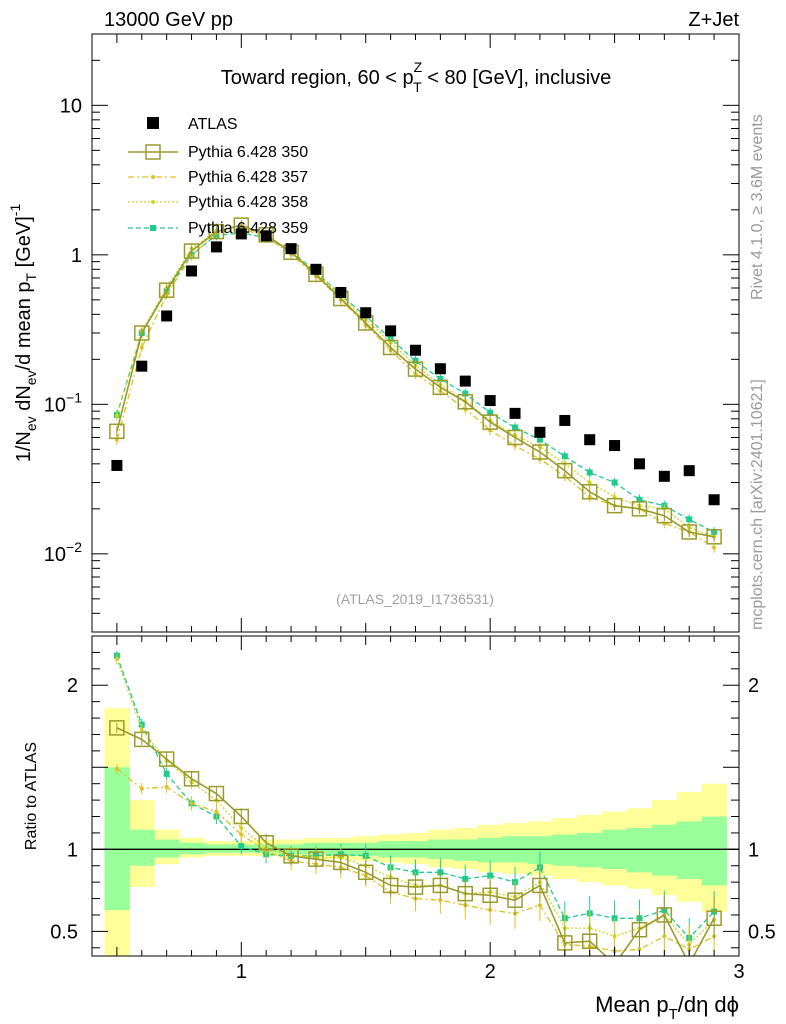 Image resolution: width=786 pixels, height=1024 pixels. Describe the element at coordinates (415, 599) in the screenshot. I see `analysis-watermark: (ATLAS_2019_I1736531)` at that location.